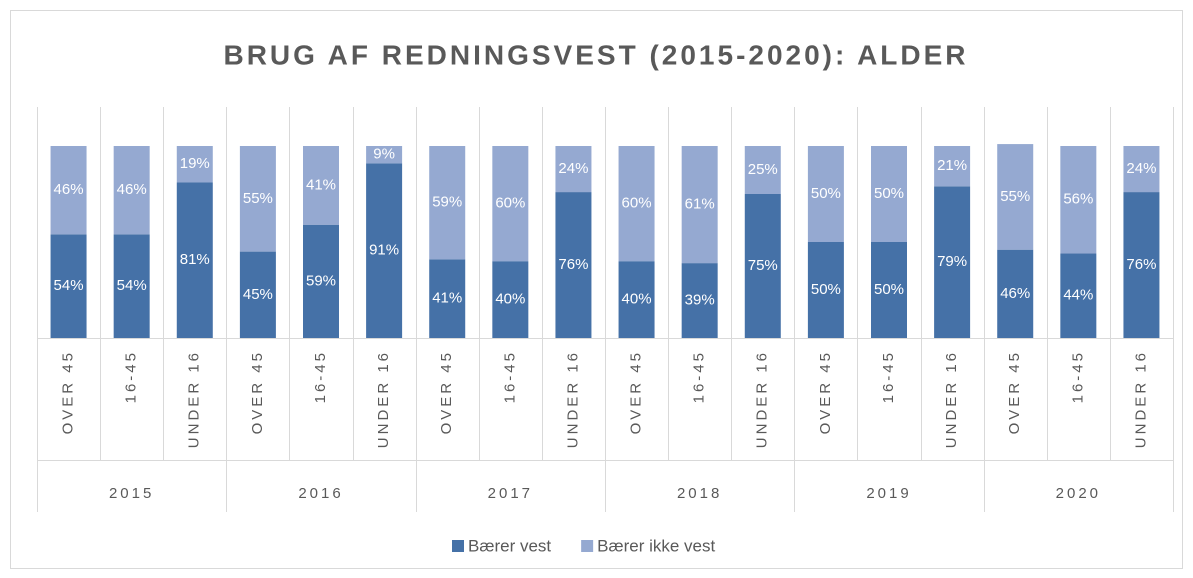  I want to click on group-label: 2015, so click(131, 493).